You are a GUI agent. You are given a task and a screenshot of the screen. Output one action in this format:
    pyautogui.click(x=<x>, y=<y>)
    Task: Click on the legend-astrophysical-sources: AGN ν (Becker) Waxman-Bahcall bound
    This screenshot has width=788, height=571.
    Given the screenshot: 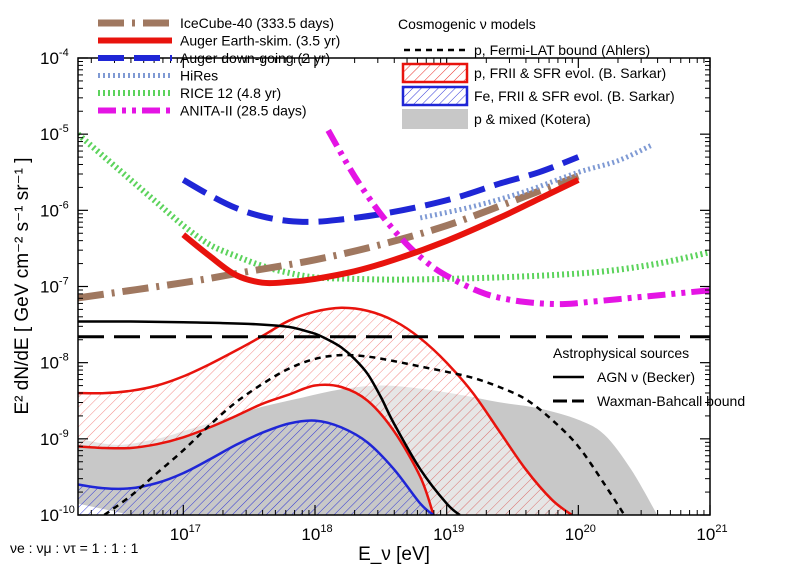 What is the action you would take?
    pyautogui.click(x=649, y=389)
    